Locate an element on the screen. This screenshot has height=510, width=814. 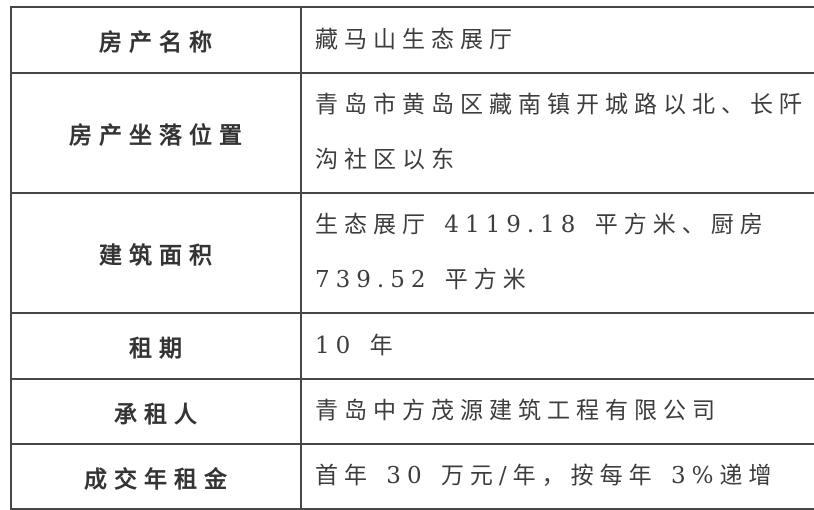
table-row-annual-rent: 成交年租金 首年 30 万元/年，按每年 3%递增 is located at coordinates (412, 476).